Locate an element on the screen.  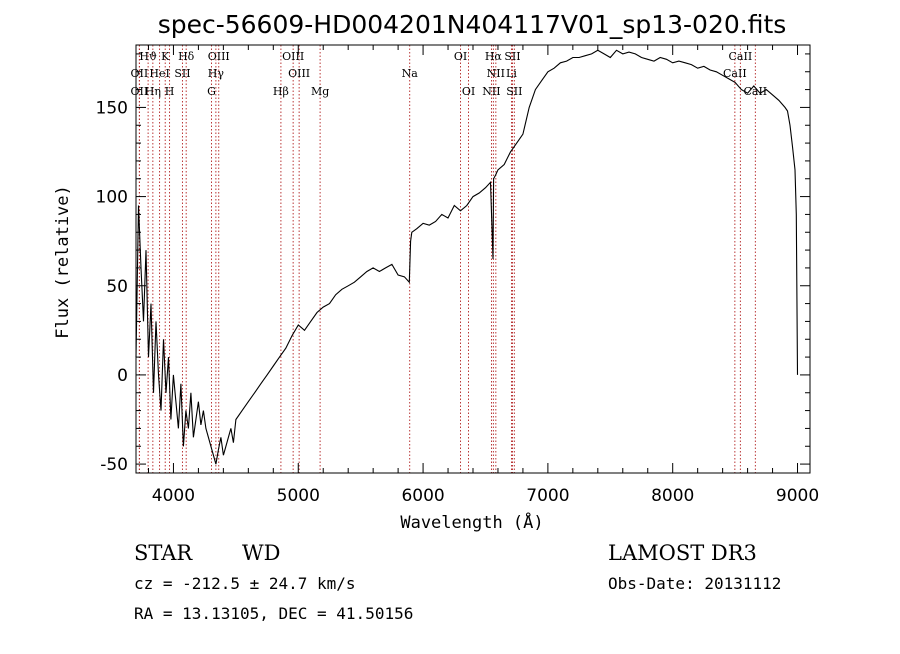
spectral-line-label: HeI is located at coordinates (159, 73).